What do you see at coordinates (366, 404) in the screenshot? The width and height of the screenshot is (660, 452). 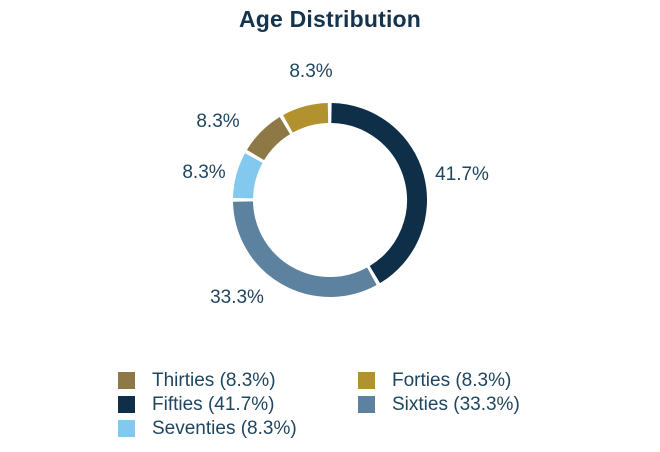 I see `legend-swatch-sixties` at bounding box center [366, 404].